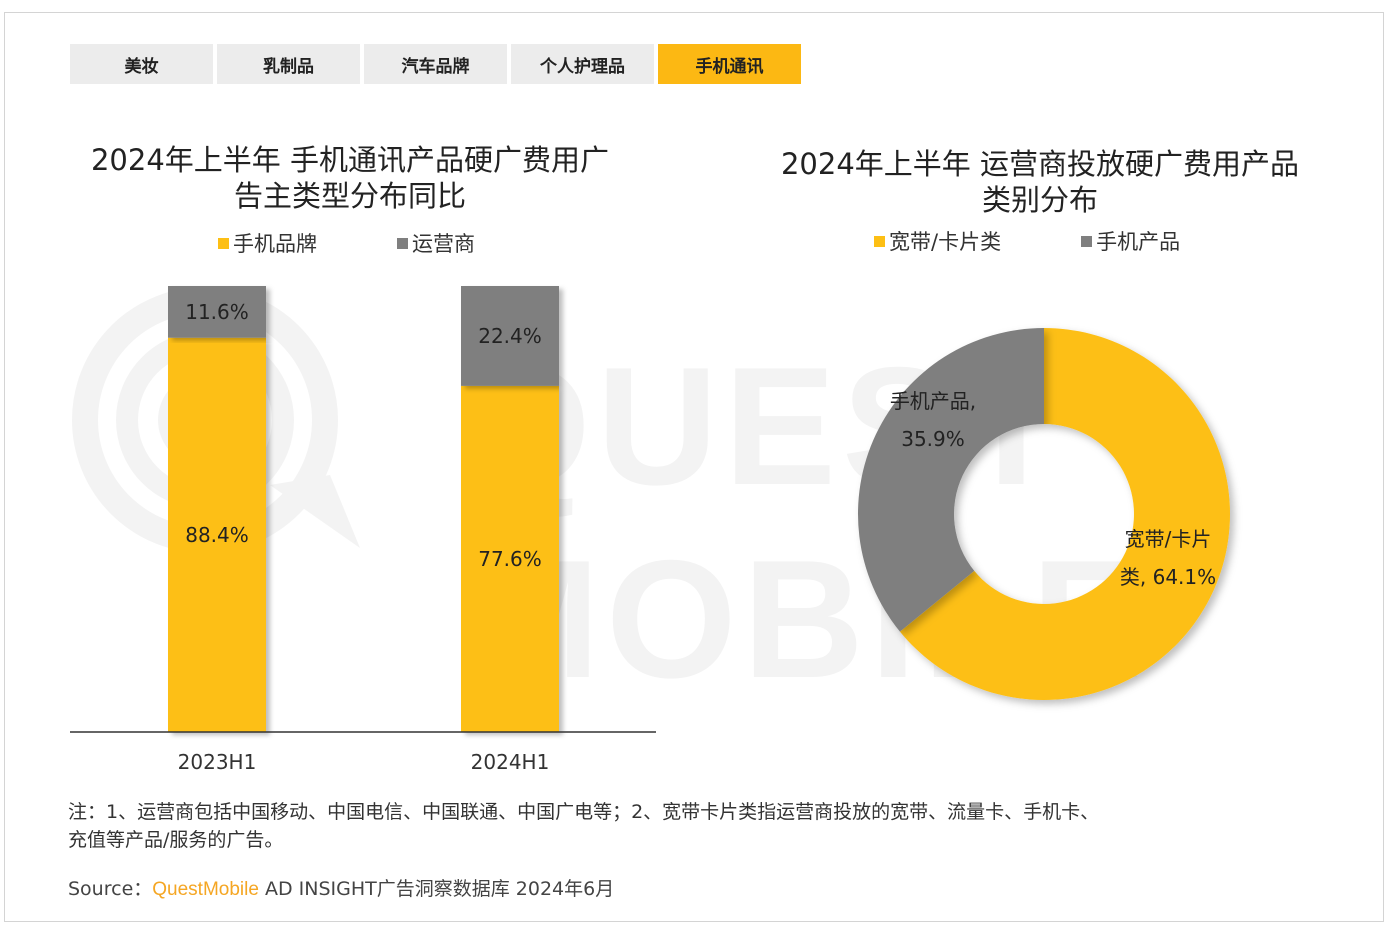 This screenshot has width=1395, height=932. I want to click on tab-mobile-comm: 手机通讯, so click(729, 64).